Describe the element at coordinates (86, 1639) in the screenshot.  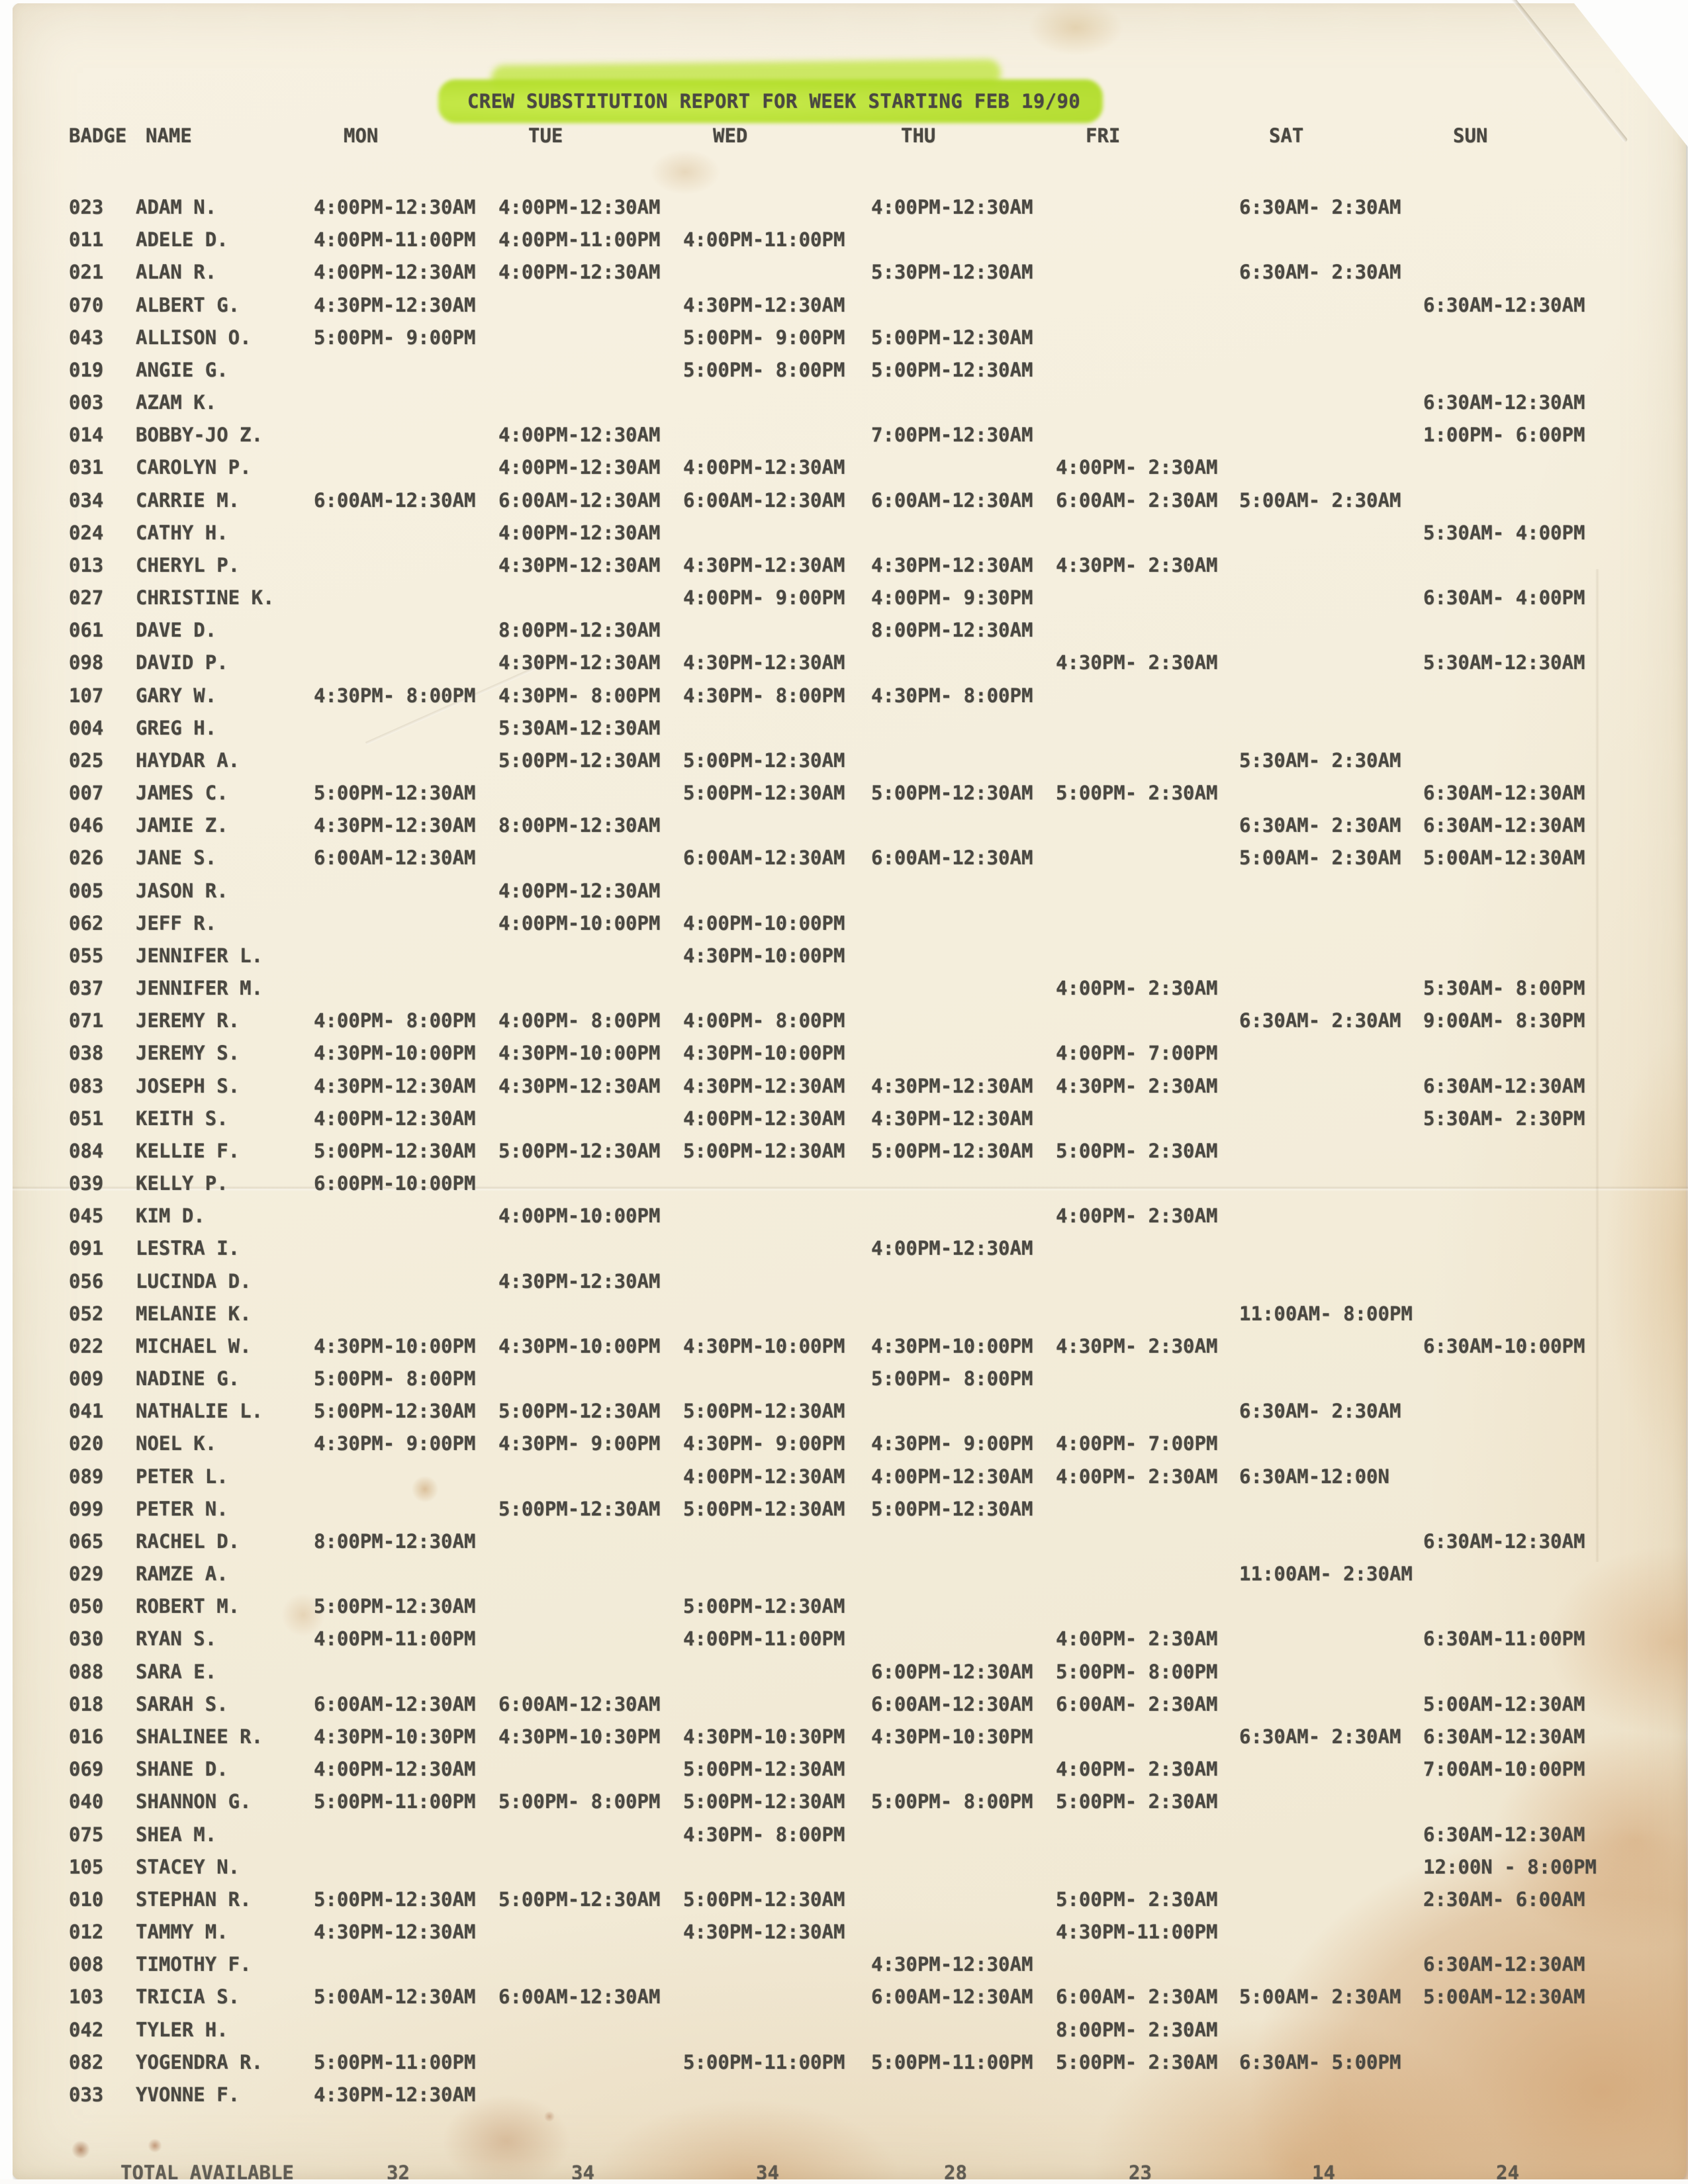
I see `badge-cell: 030` at that location.